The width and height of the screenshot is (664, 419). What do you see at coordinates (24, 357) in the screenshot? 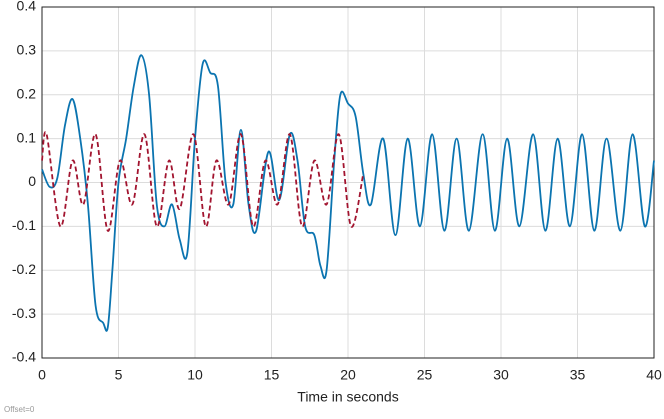
I see `y-tick-label: -0.4` at bounding box center [24, 357].